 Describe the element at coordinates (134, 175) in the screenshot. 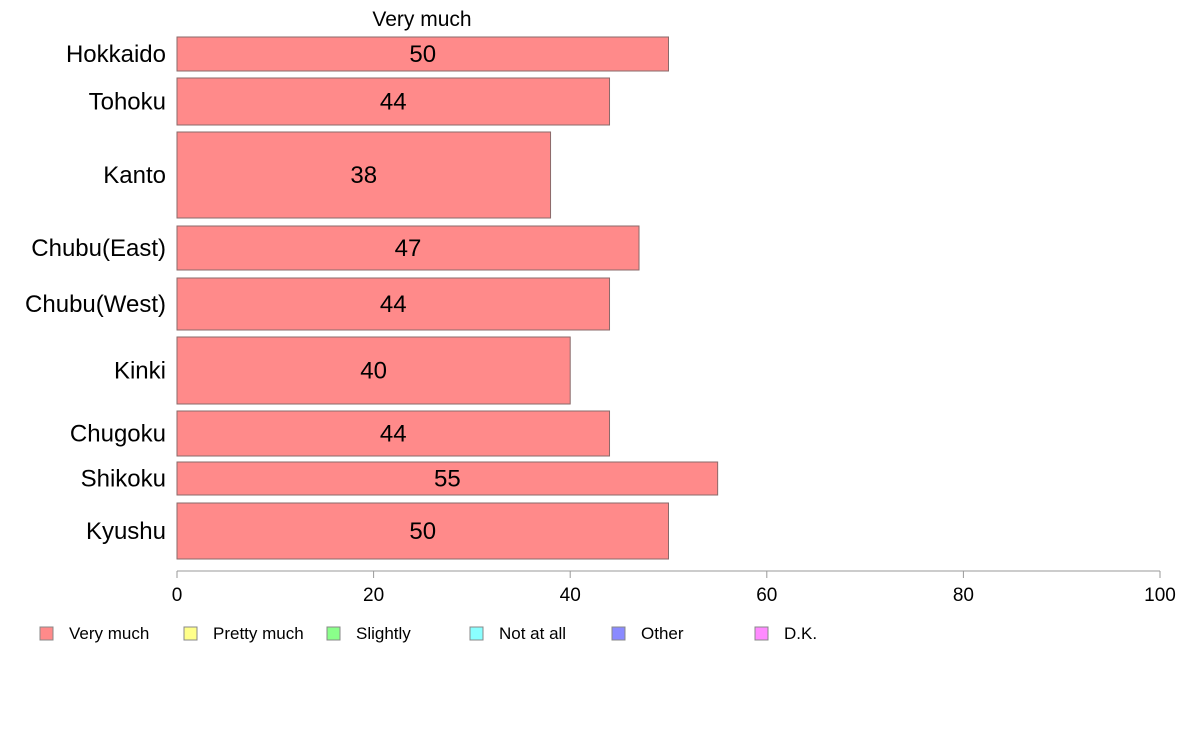

I see `category-label-2: Kanto` at that location.